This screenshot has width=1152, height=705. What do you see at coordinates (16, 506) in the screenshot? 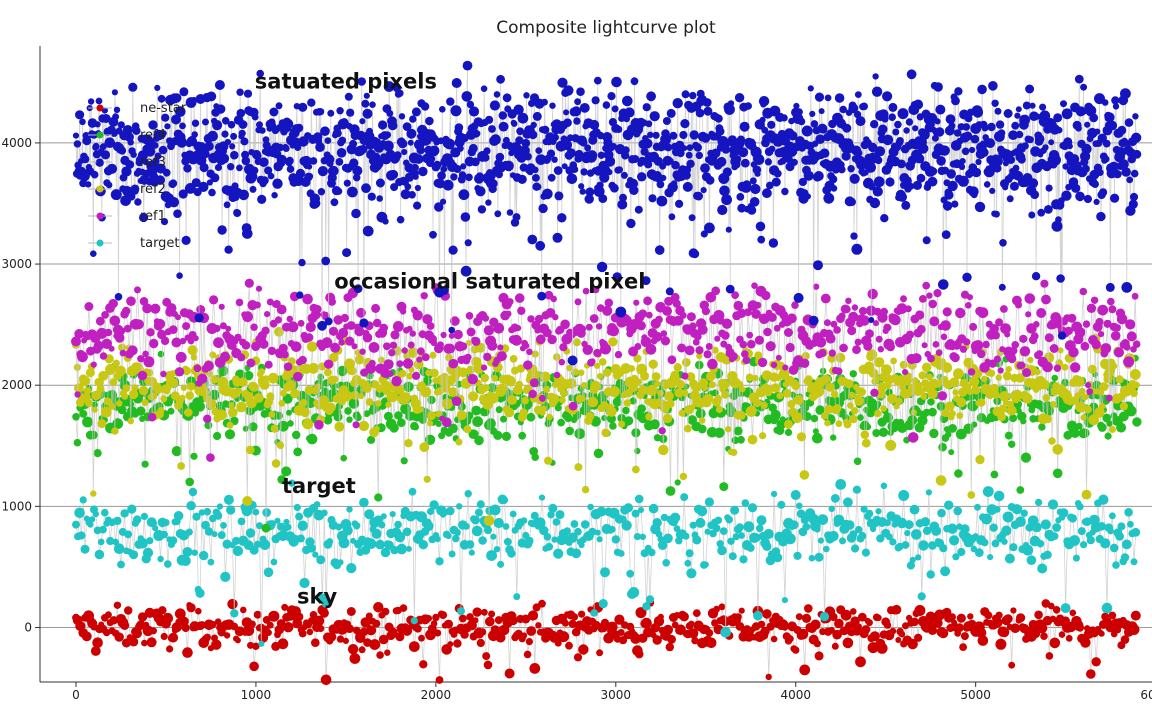
I see `y-tick-label: 1000` at bounding box center [16, 506].